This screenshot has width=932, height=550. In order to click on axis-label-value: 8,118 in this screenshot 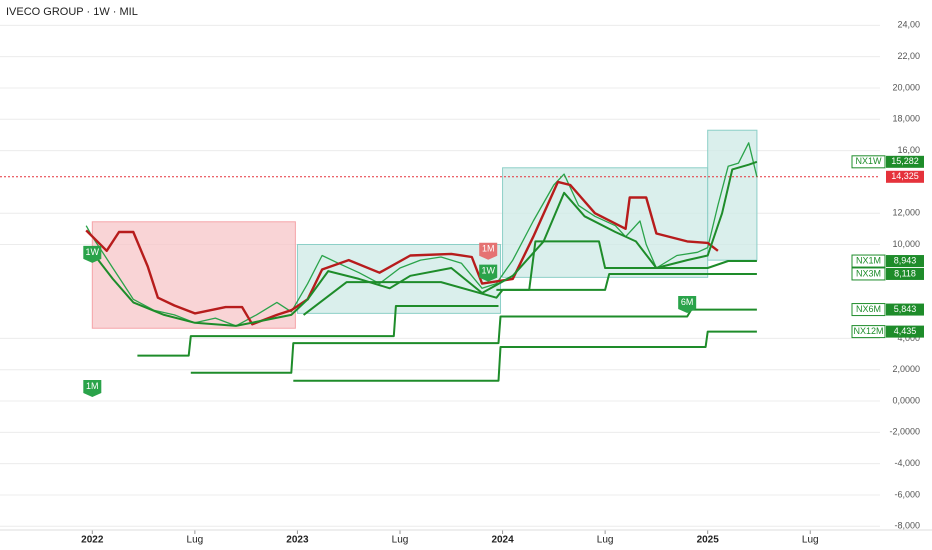, I will do `click(905, 273)`.